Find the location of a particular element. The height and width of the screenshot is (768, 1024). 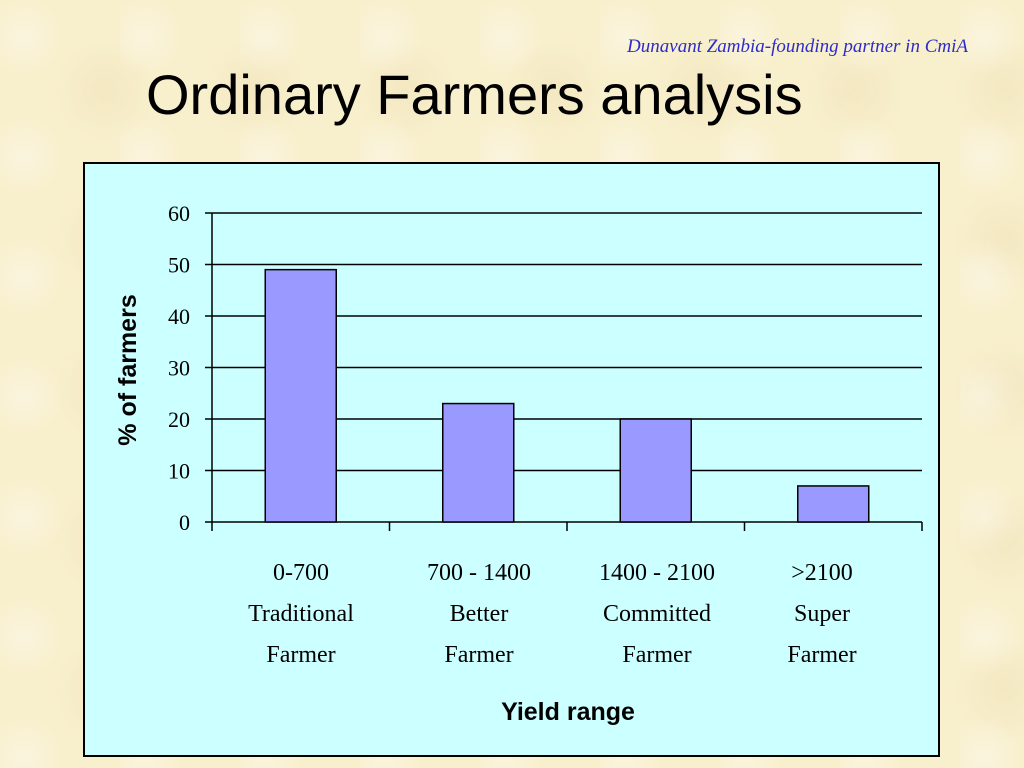

x-axis-title: Yield range is located at coordinates (568, 712).